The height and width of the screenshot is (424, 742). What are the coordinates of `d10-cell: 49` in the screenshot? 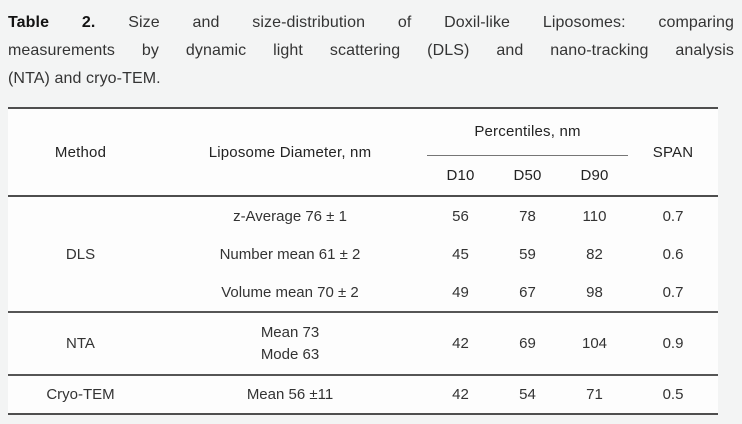 It's located at (460, 292).